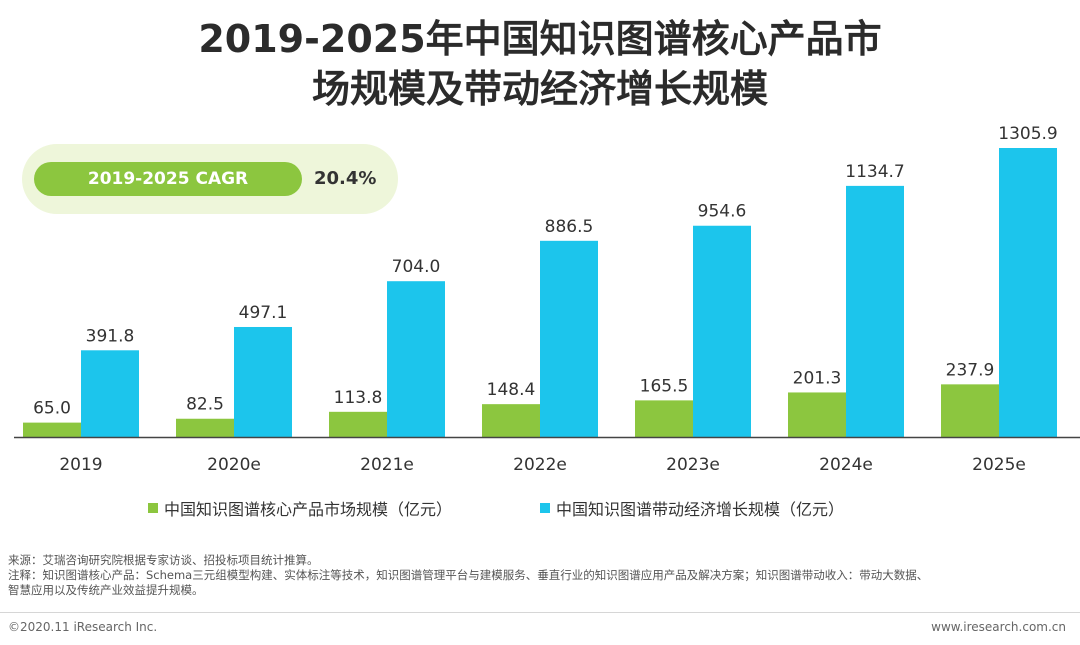  I want to click on bar-driven-2020e, so click(263, 381).